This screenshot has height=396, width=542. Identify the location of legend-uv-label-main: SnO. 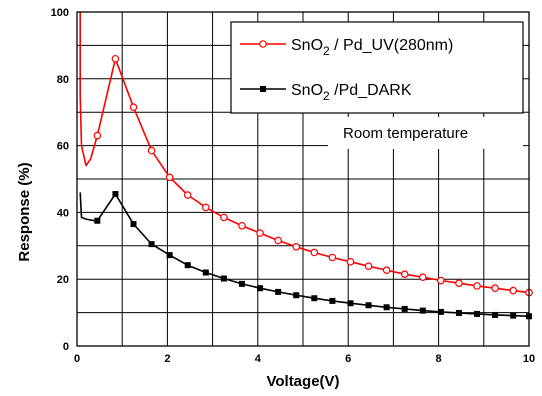
(307, 45).